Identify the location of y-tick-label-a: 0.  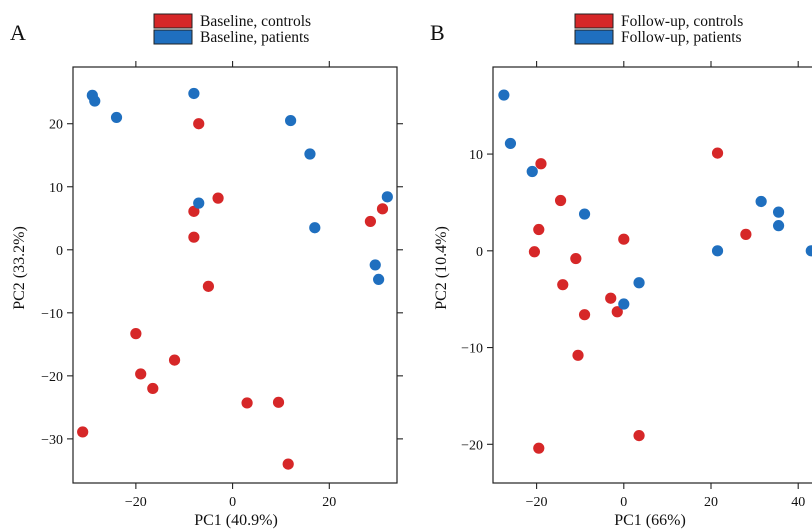
(59, 251).